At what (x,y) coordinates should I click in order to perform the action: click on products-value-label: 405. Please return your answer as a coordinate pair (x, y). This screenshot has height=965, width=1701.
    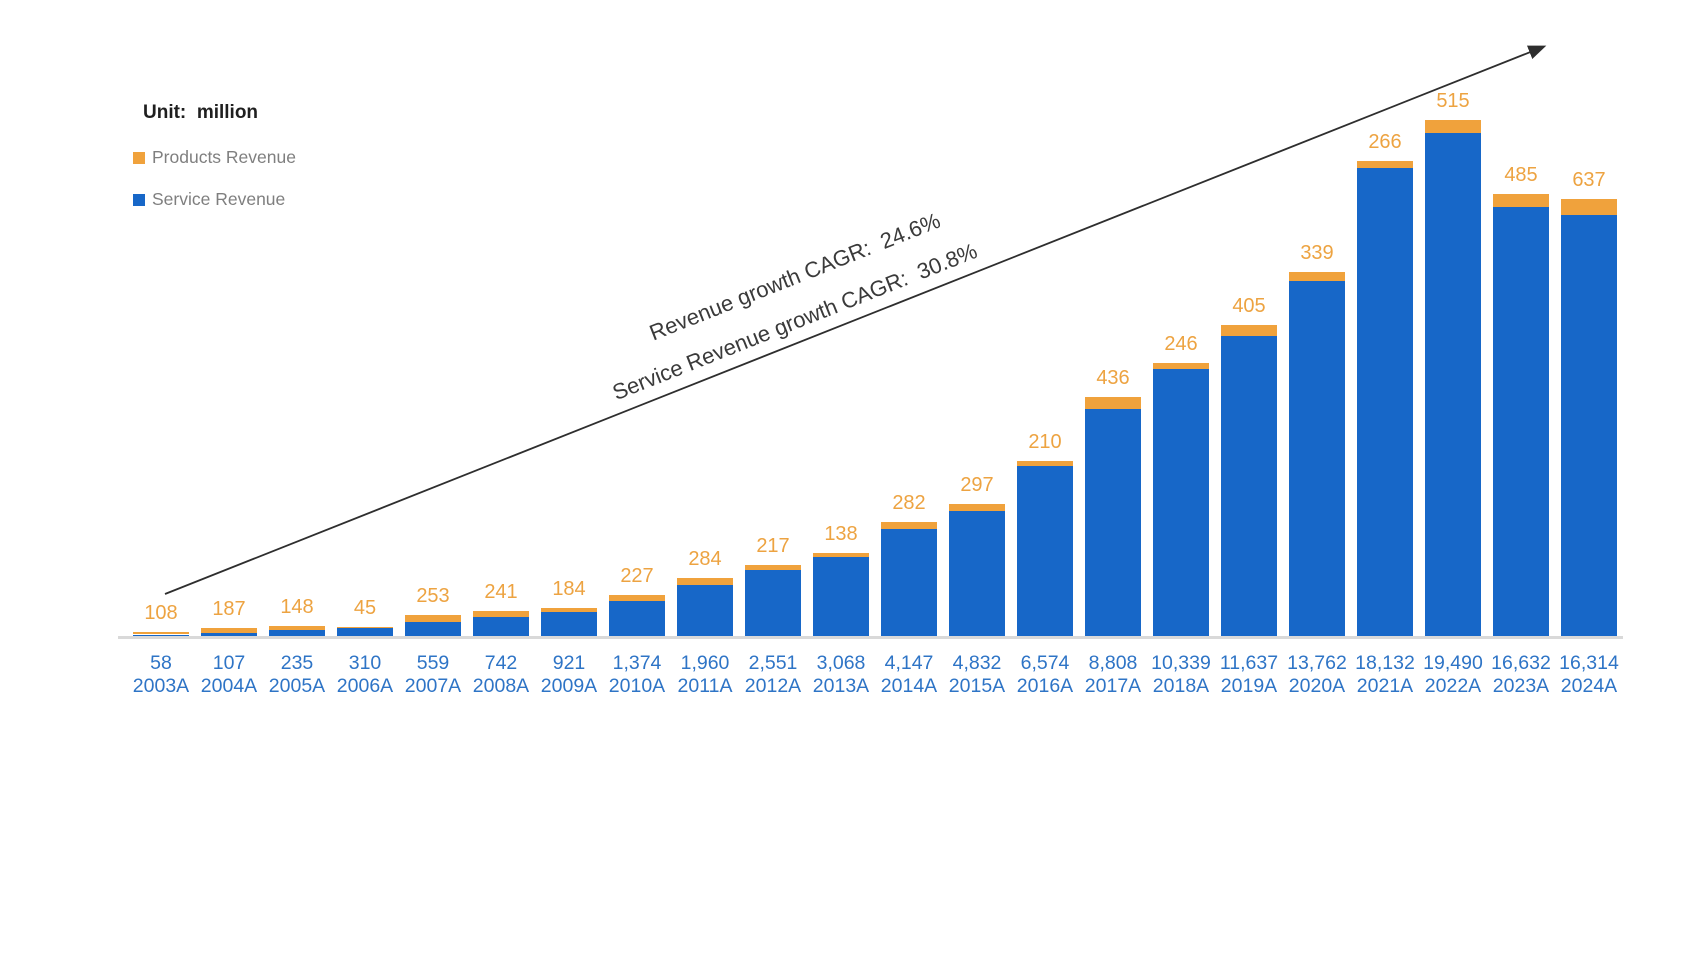
    Looking at the image, I should click on (1249, 306).